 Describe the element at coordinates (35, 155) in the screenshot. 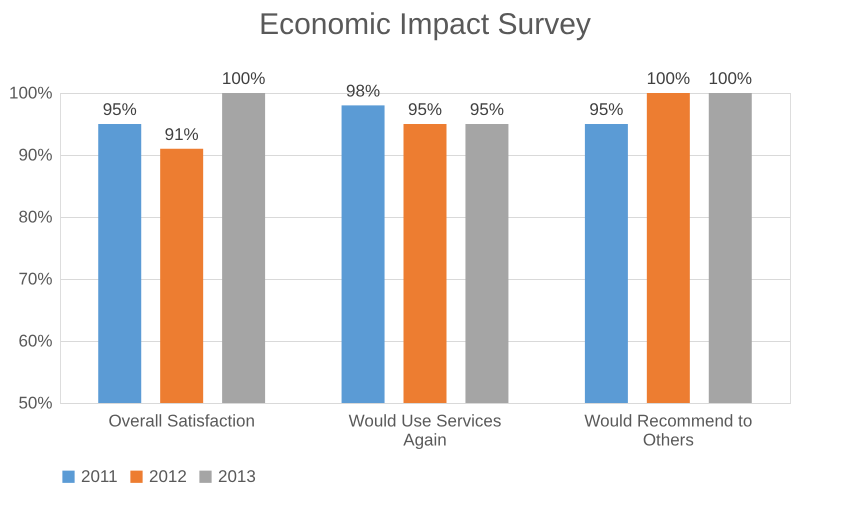

I see `y-tick-label: 90%` at that location.